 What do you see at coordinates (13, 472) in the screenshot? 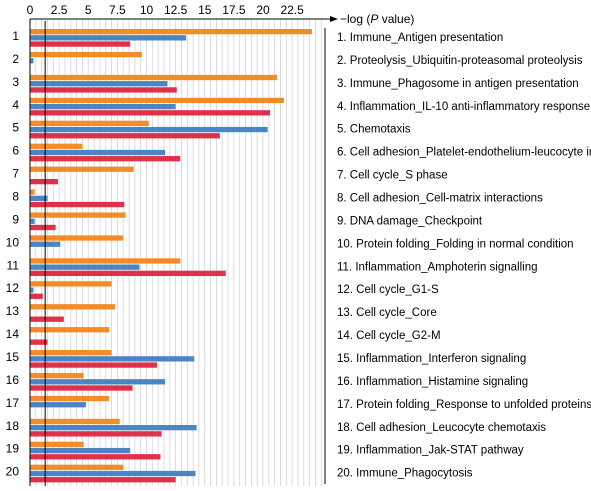
I see `row-number: 20` at bounding box center [13, 472].